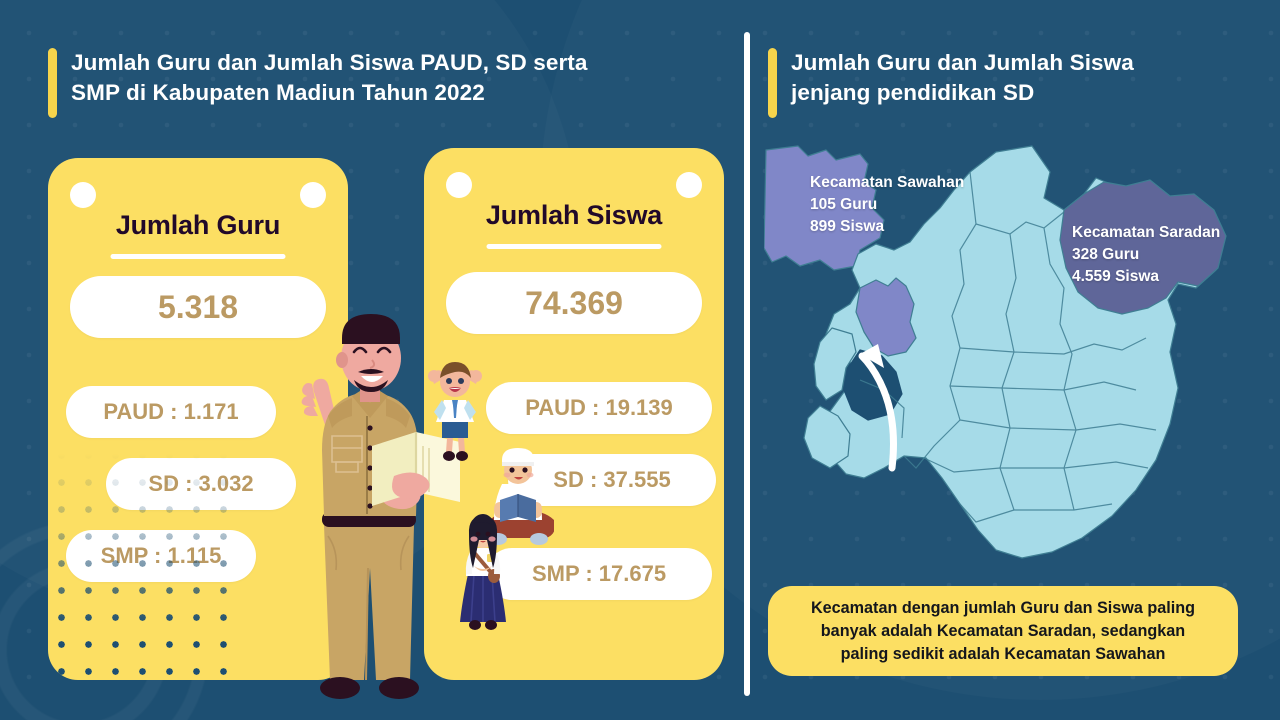 This screenshot has width=1280, height=720. Describe the element at coordinates (612, 480) in the screenshot. I see `card-siswa-row-sd: SD : 37.555` at that location.